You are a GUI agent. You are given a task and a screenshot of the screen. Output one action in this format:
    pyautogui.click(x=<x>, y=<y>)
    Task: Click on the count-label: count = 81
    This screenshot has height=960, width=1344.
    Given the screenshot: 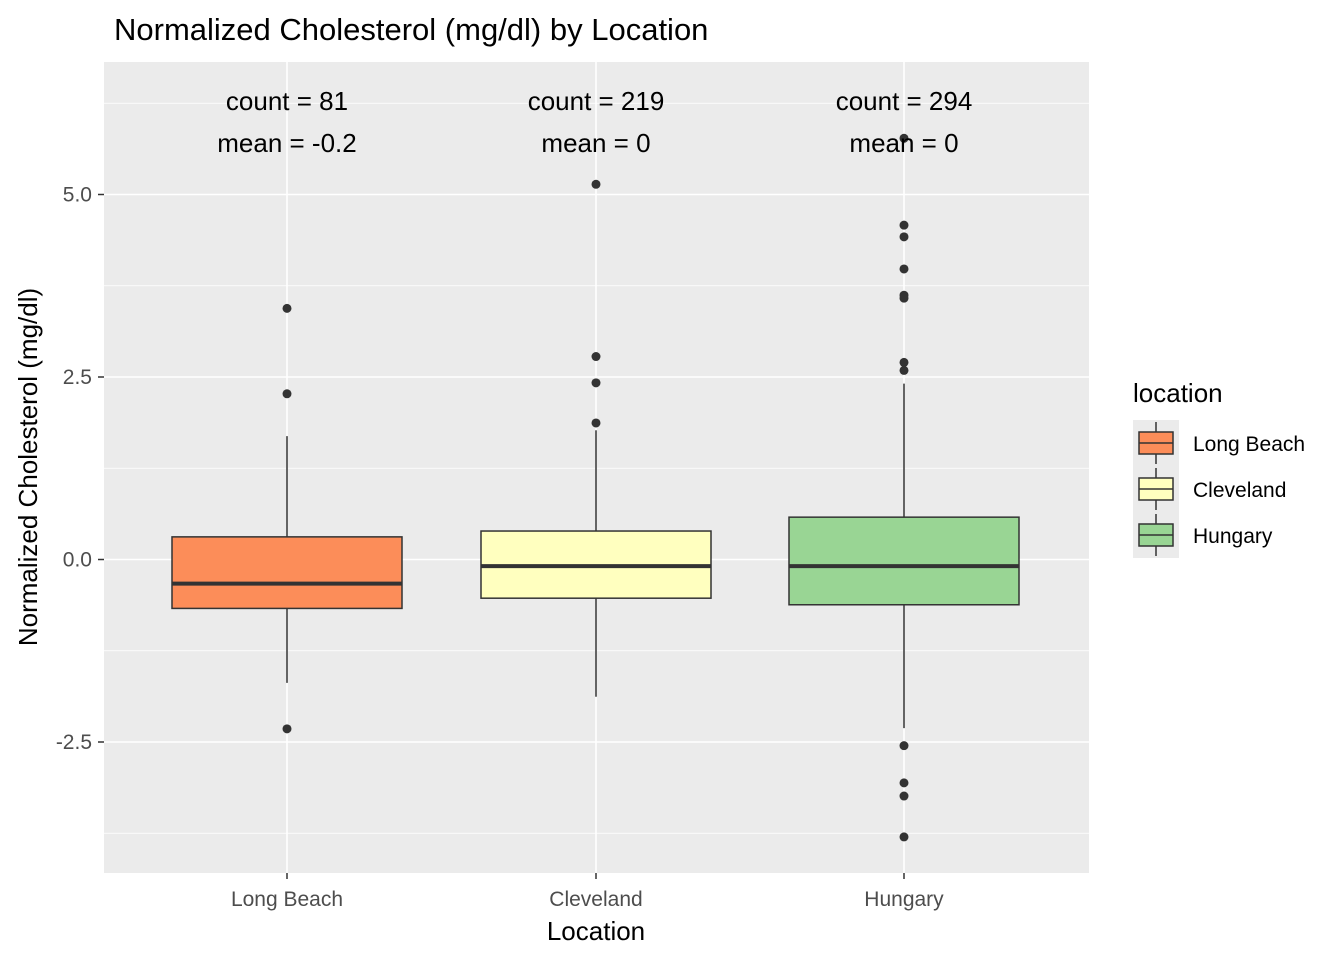 What is the action you would take?
    pyautogui.click(x=287, y=101)
    